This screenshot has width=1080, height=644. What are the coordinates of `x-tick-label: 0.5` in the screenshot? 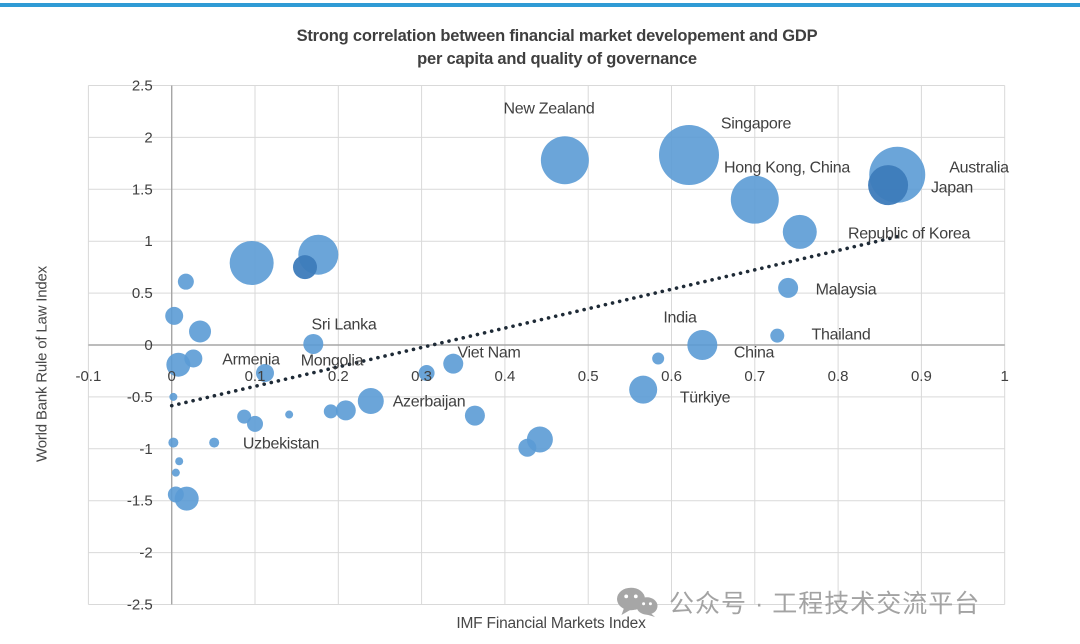 It's located at (588, 376).